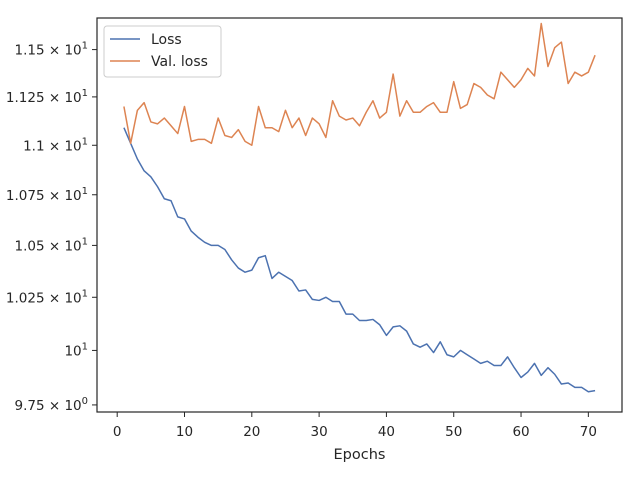 This screenshot has width=640, height=480. I want to click on legend: Loss Val. loss, so click(162, 51).